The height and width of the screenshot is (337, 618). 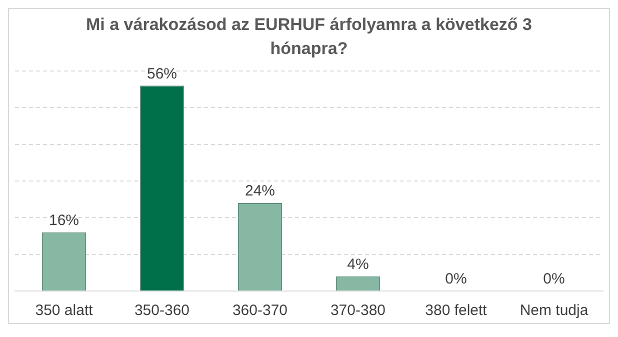 I want to click on x-tick-label: 360-370, so click(x=260, y=311).